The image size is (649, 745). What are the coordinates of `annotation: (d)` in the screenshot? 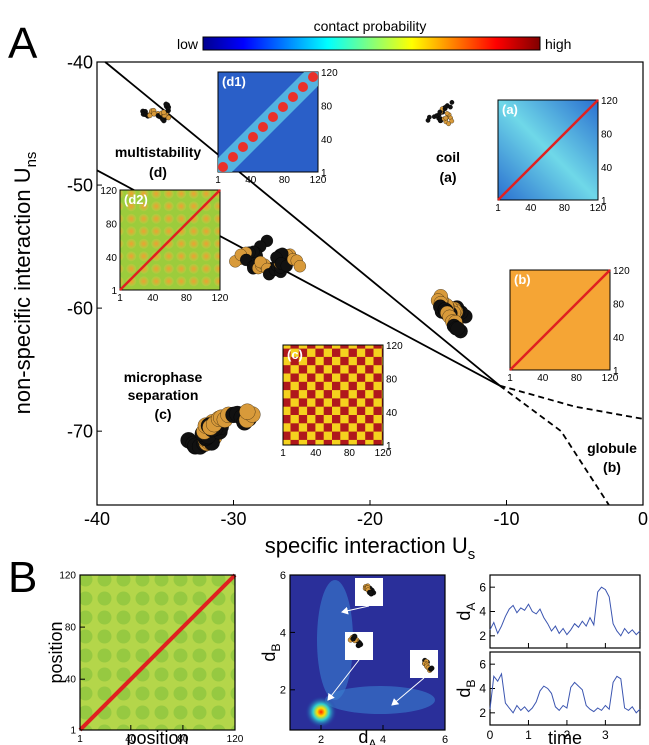 It's located at (158, 172).